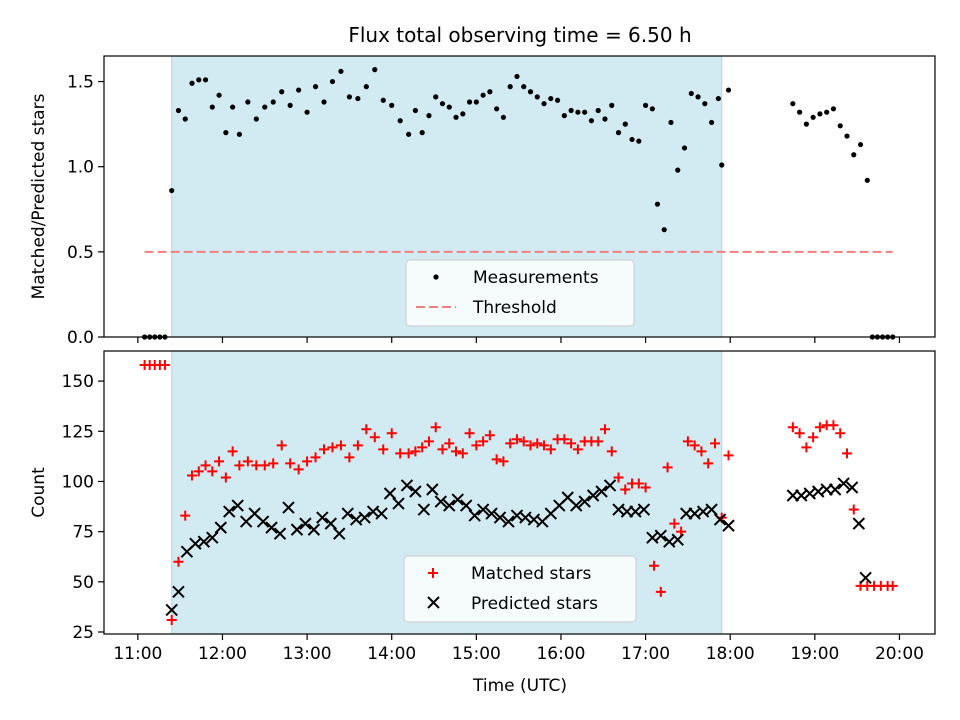 This screenshot has width=960, height=720. I want to click on y-tick-label: 0.5, so click(80, 253).